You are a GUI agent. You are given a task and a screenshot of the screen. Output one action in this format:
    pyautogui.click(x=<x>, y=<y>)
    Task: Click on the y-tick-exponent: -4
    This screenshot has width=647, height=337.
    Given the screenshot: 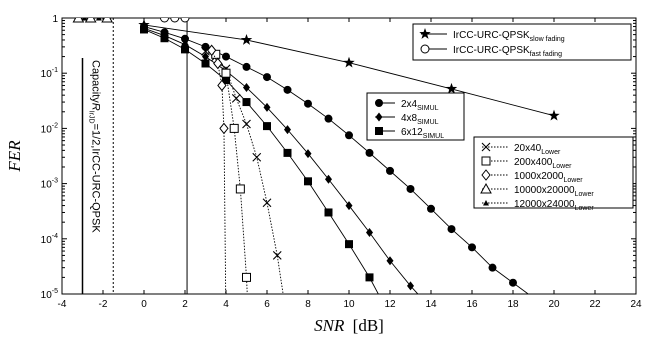 What is the action you would take?
    pyautogui.click(x=55, y=236)
    